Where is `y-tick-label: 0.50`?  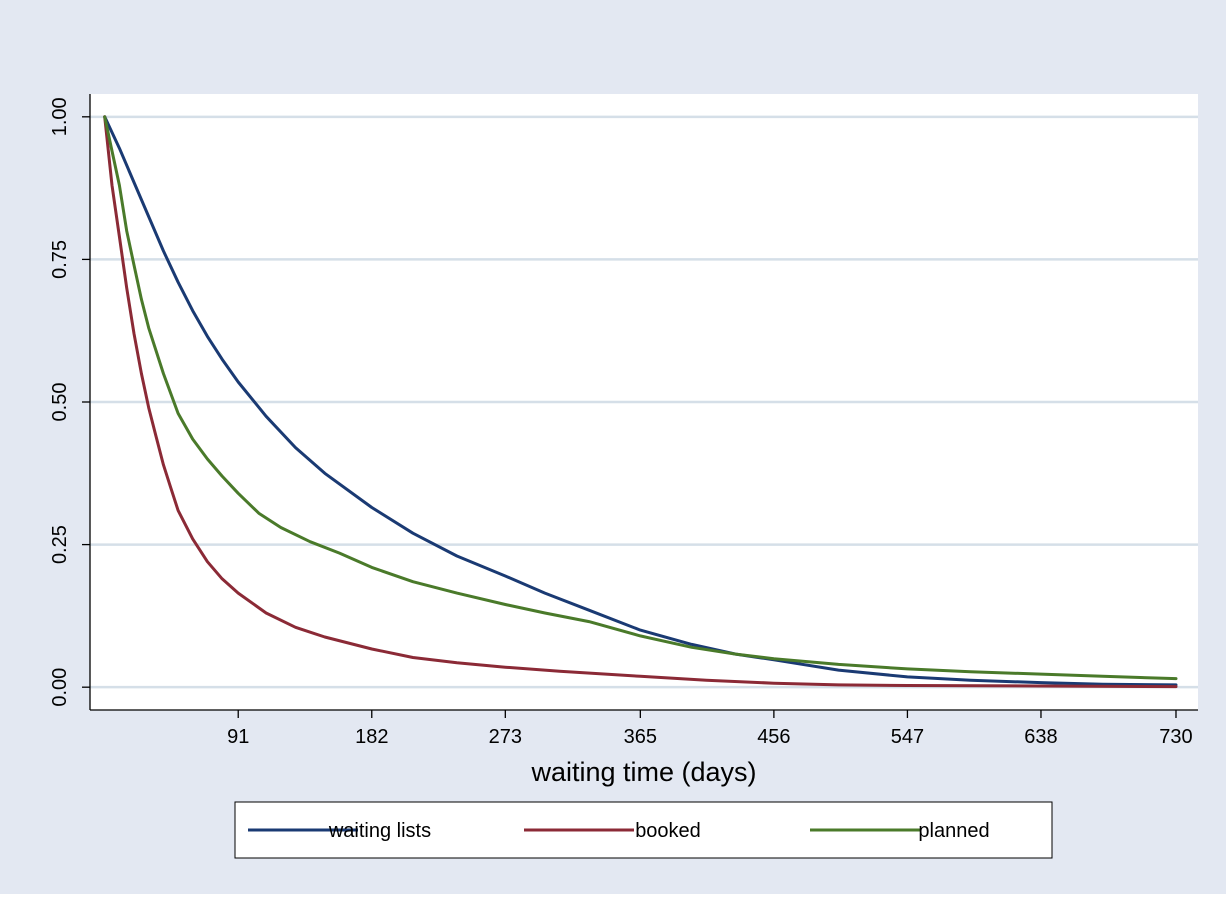 y-tick-label: 0.50 is located at coordinates (60, 402).